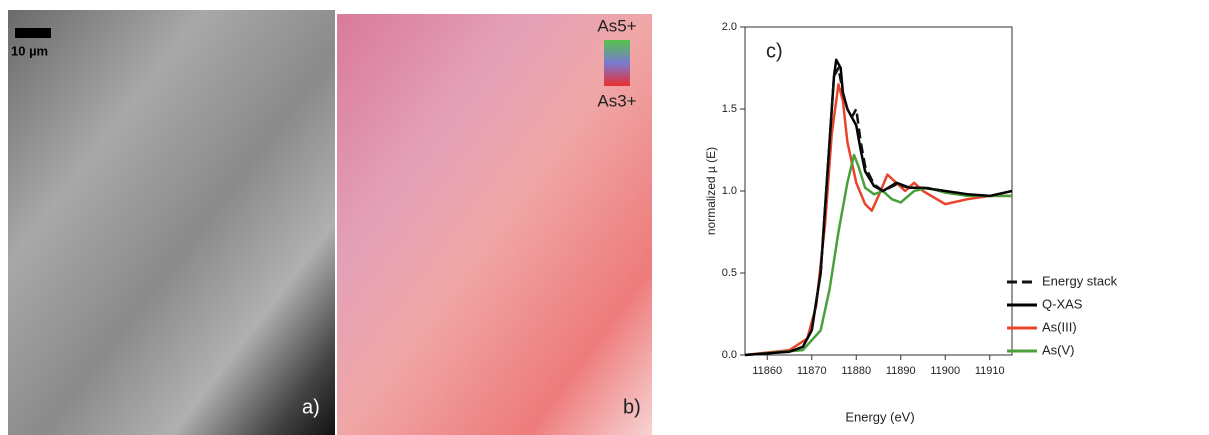  I want to click on y-tick-label: 0.0, so click(729, 355).